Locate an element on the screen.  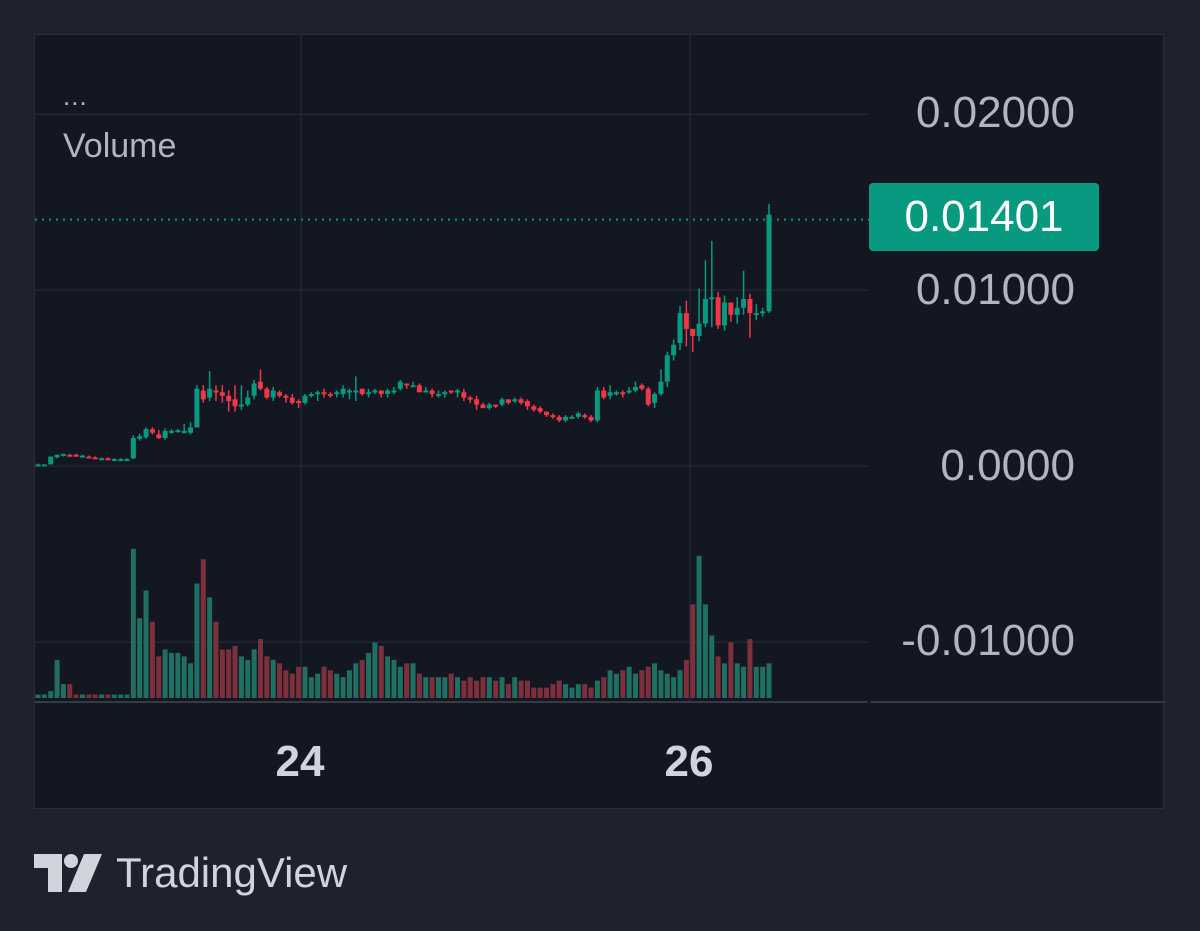
volume-legend-label: Volume is located at coordinates (120, 146).